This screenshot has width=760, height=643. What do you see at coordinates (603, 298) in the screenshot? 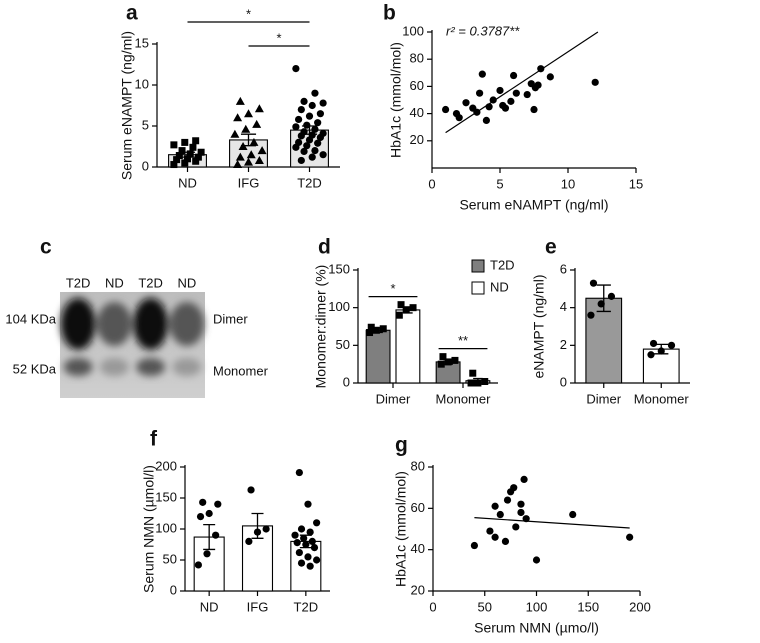
I see `error-bar` at bounding box center [603, 298].